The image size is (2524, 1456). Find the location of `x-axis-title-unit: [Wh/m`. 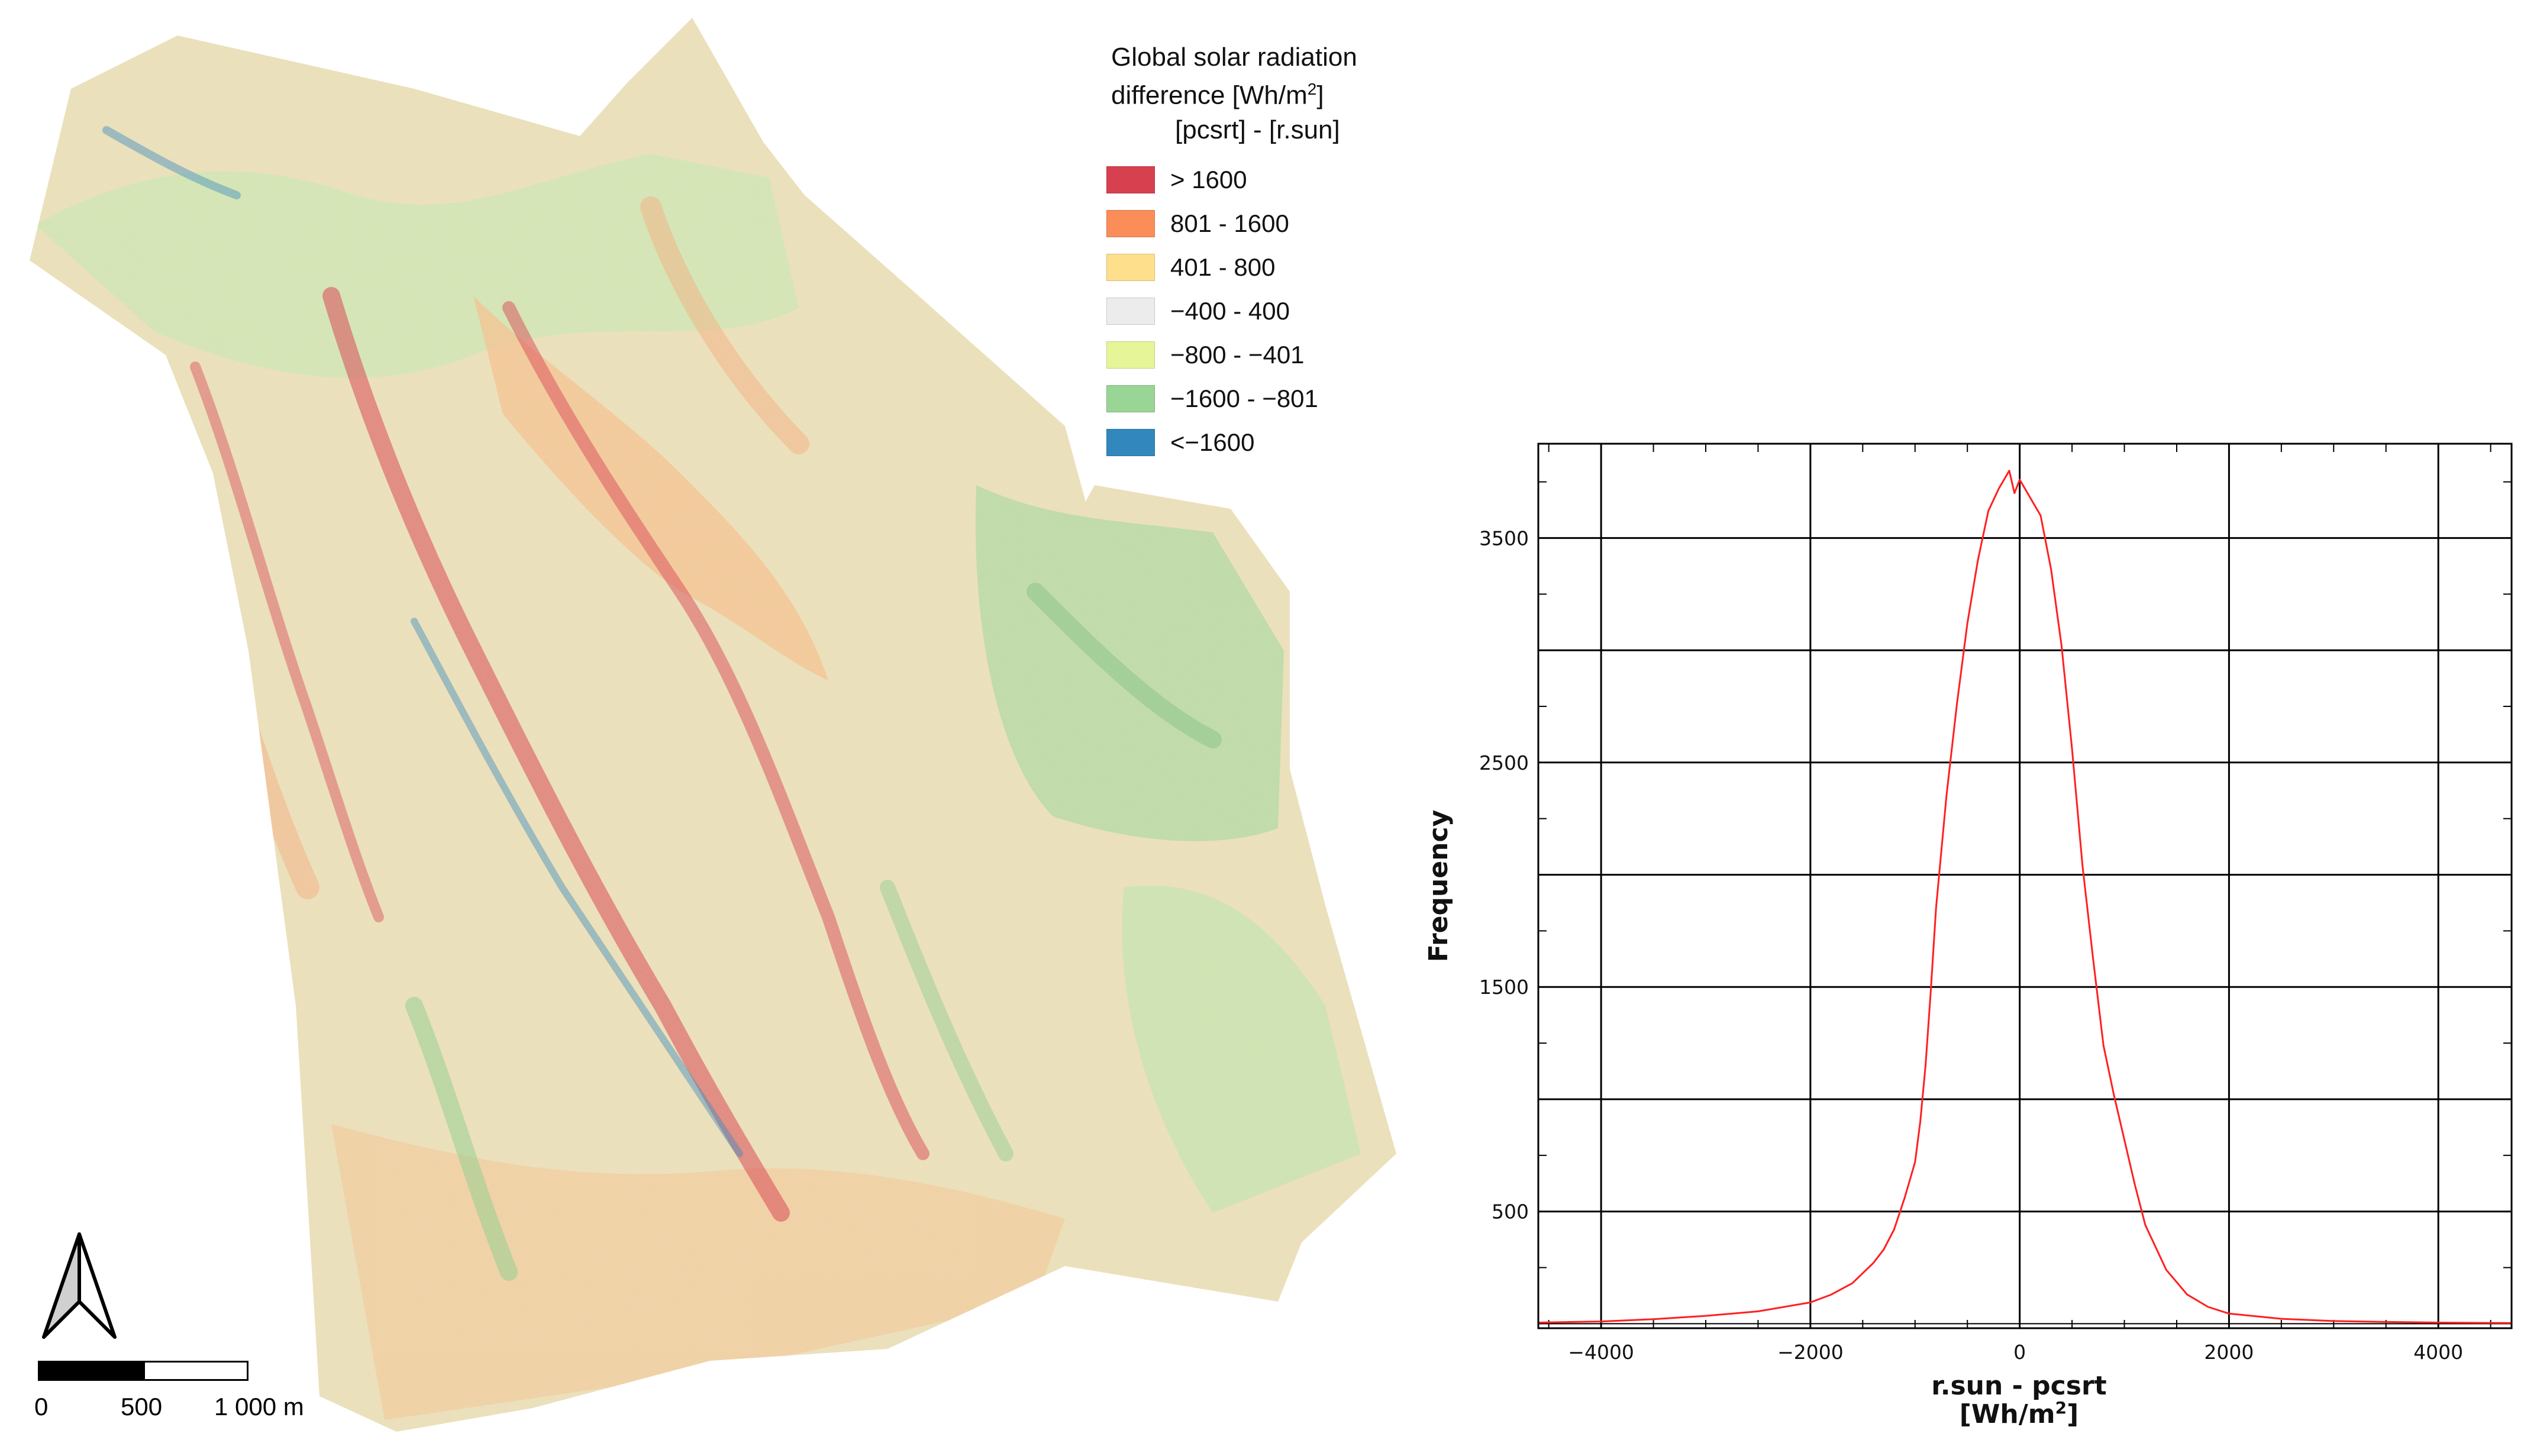

x-axis-title-unit: [Wh/m is located at coordinates (2007, 1414).